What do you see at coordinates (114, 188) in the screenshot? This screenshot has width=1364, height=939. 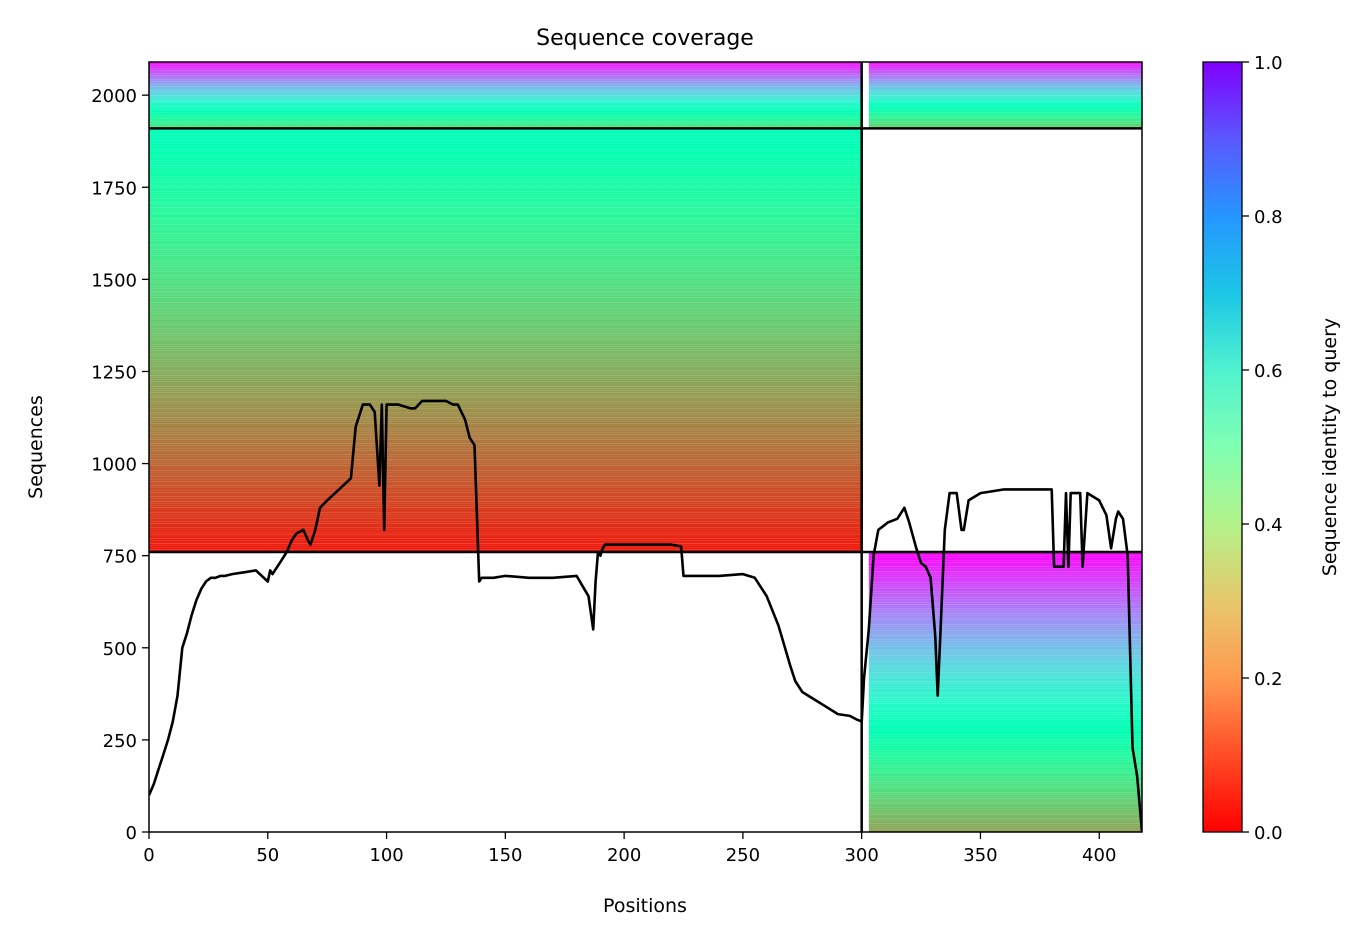 I see `y-tick-label: 1750` at bounding box center [114, 188].